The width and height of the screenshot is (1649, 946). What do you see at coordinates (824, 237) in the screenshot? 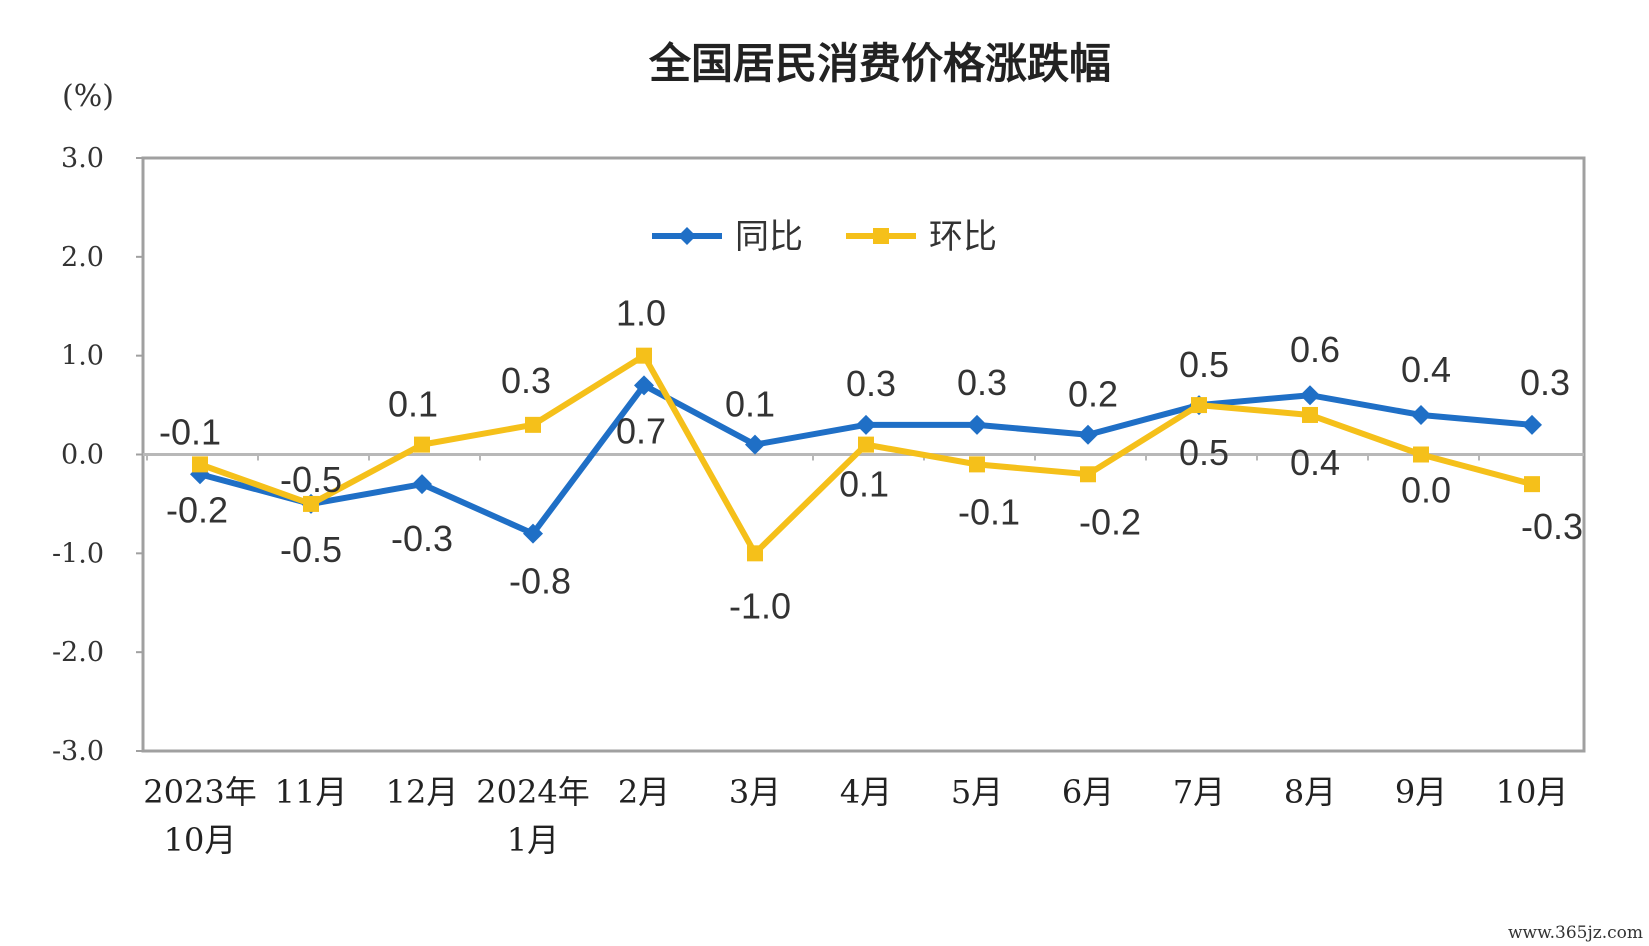
I see `legend: 同比 环比` at bounding box center [824, 237].